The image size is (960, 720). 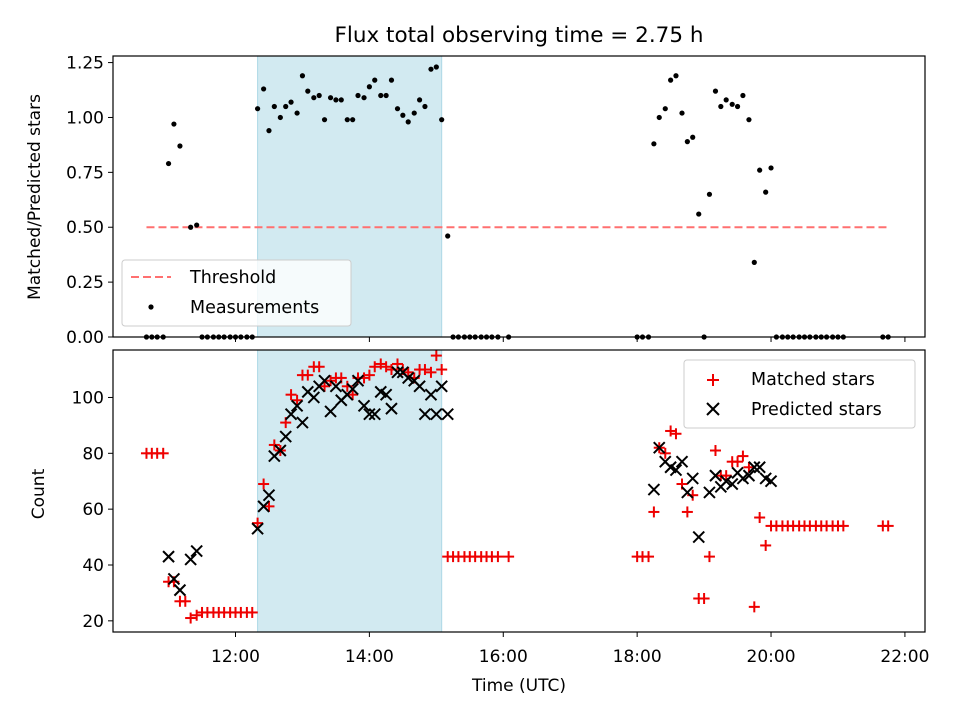 I want to click on bottom-legend-box, so click(x=799, y=394).